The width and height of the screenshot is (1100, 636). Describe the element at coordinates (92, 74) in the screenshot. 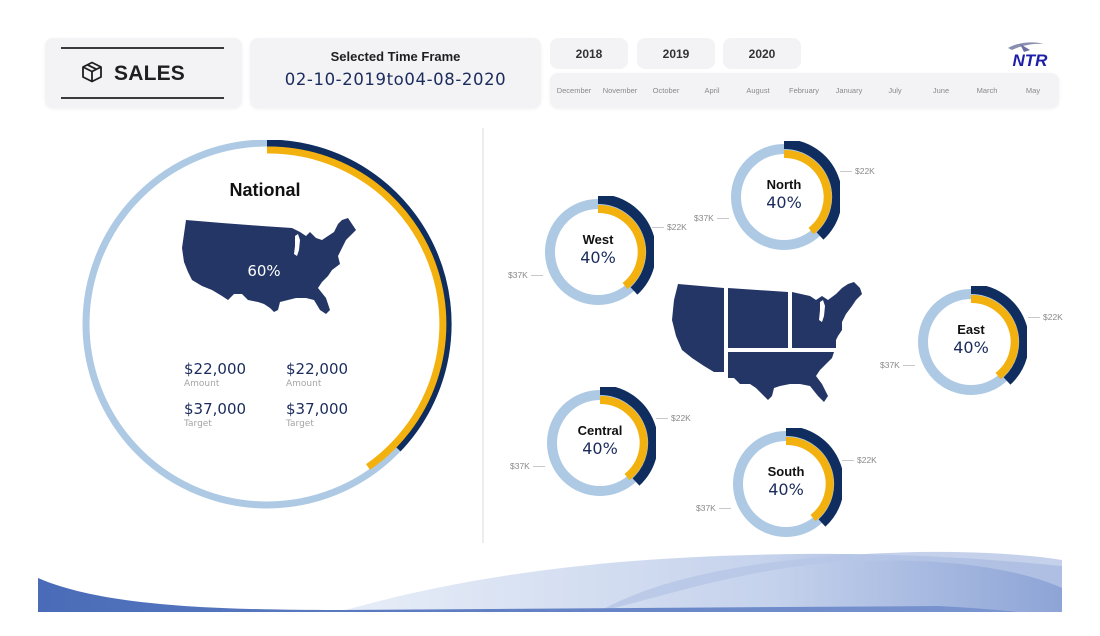

I see `cube-icon` at that location.